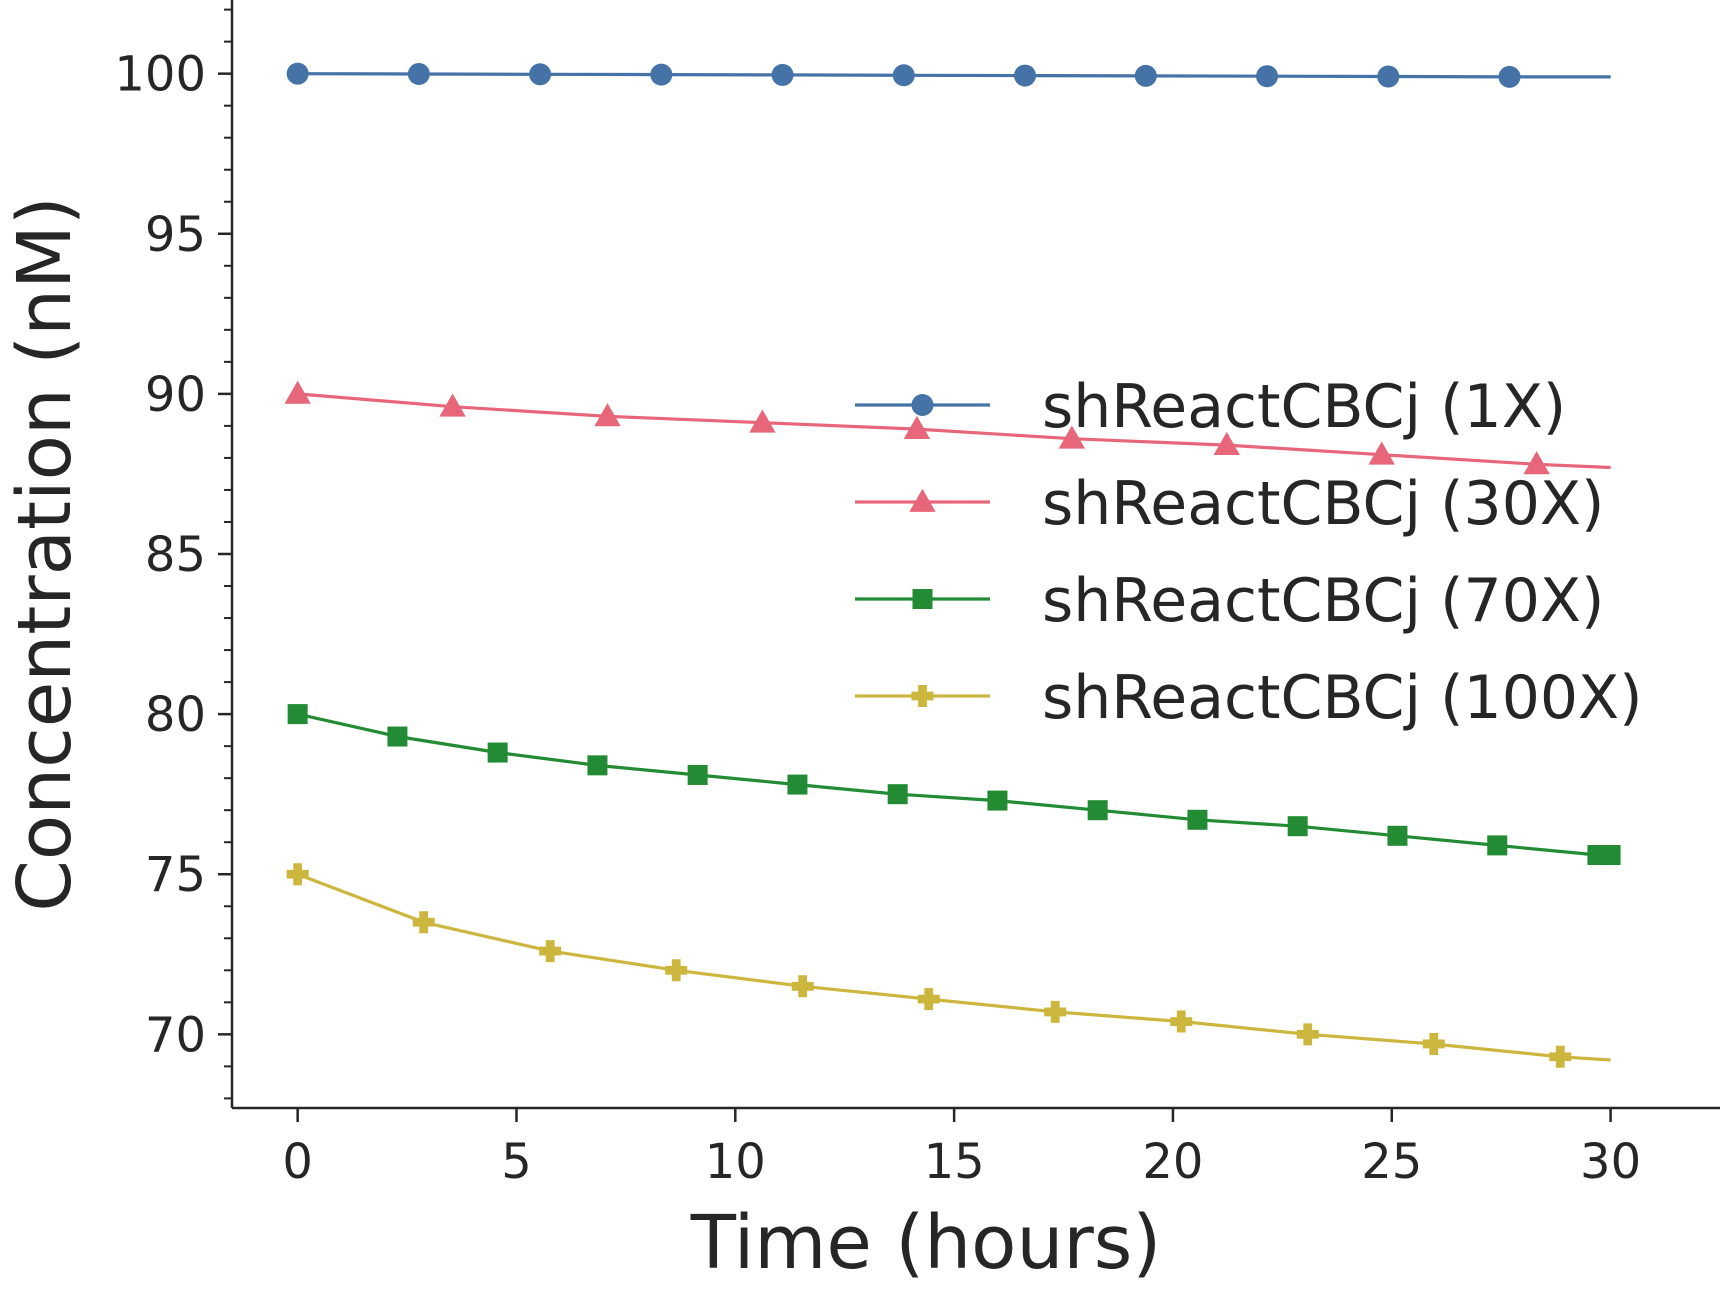 This screenshot has height=1297, width=1720. Describe the element at coordinates (160, 75) in the screenshot. I see `y-tick-label: 100` at that location.